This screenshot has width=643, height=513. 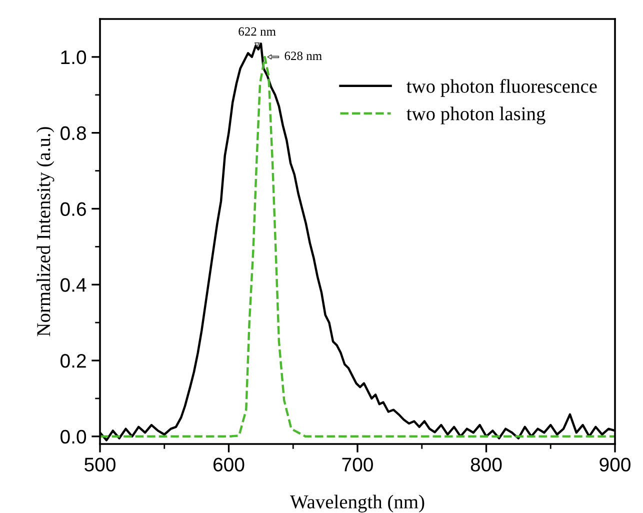 What do you see at coordinates (486, 465) in the screenshot?
I see `x-tick-label: 800` at bounding box center [486, 465].